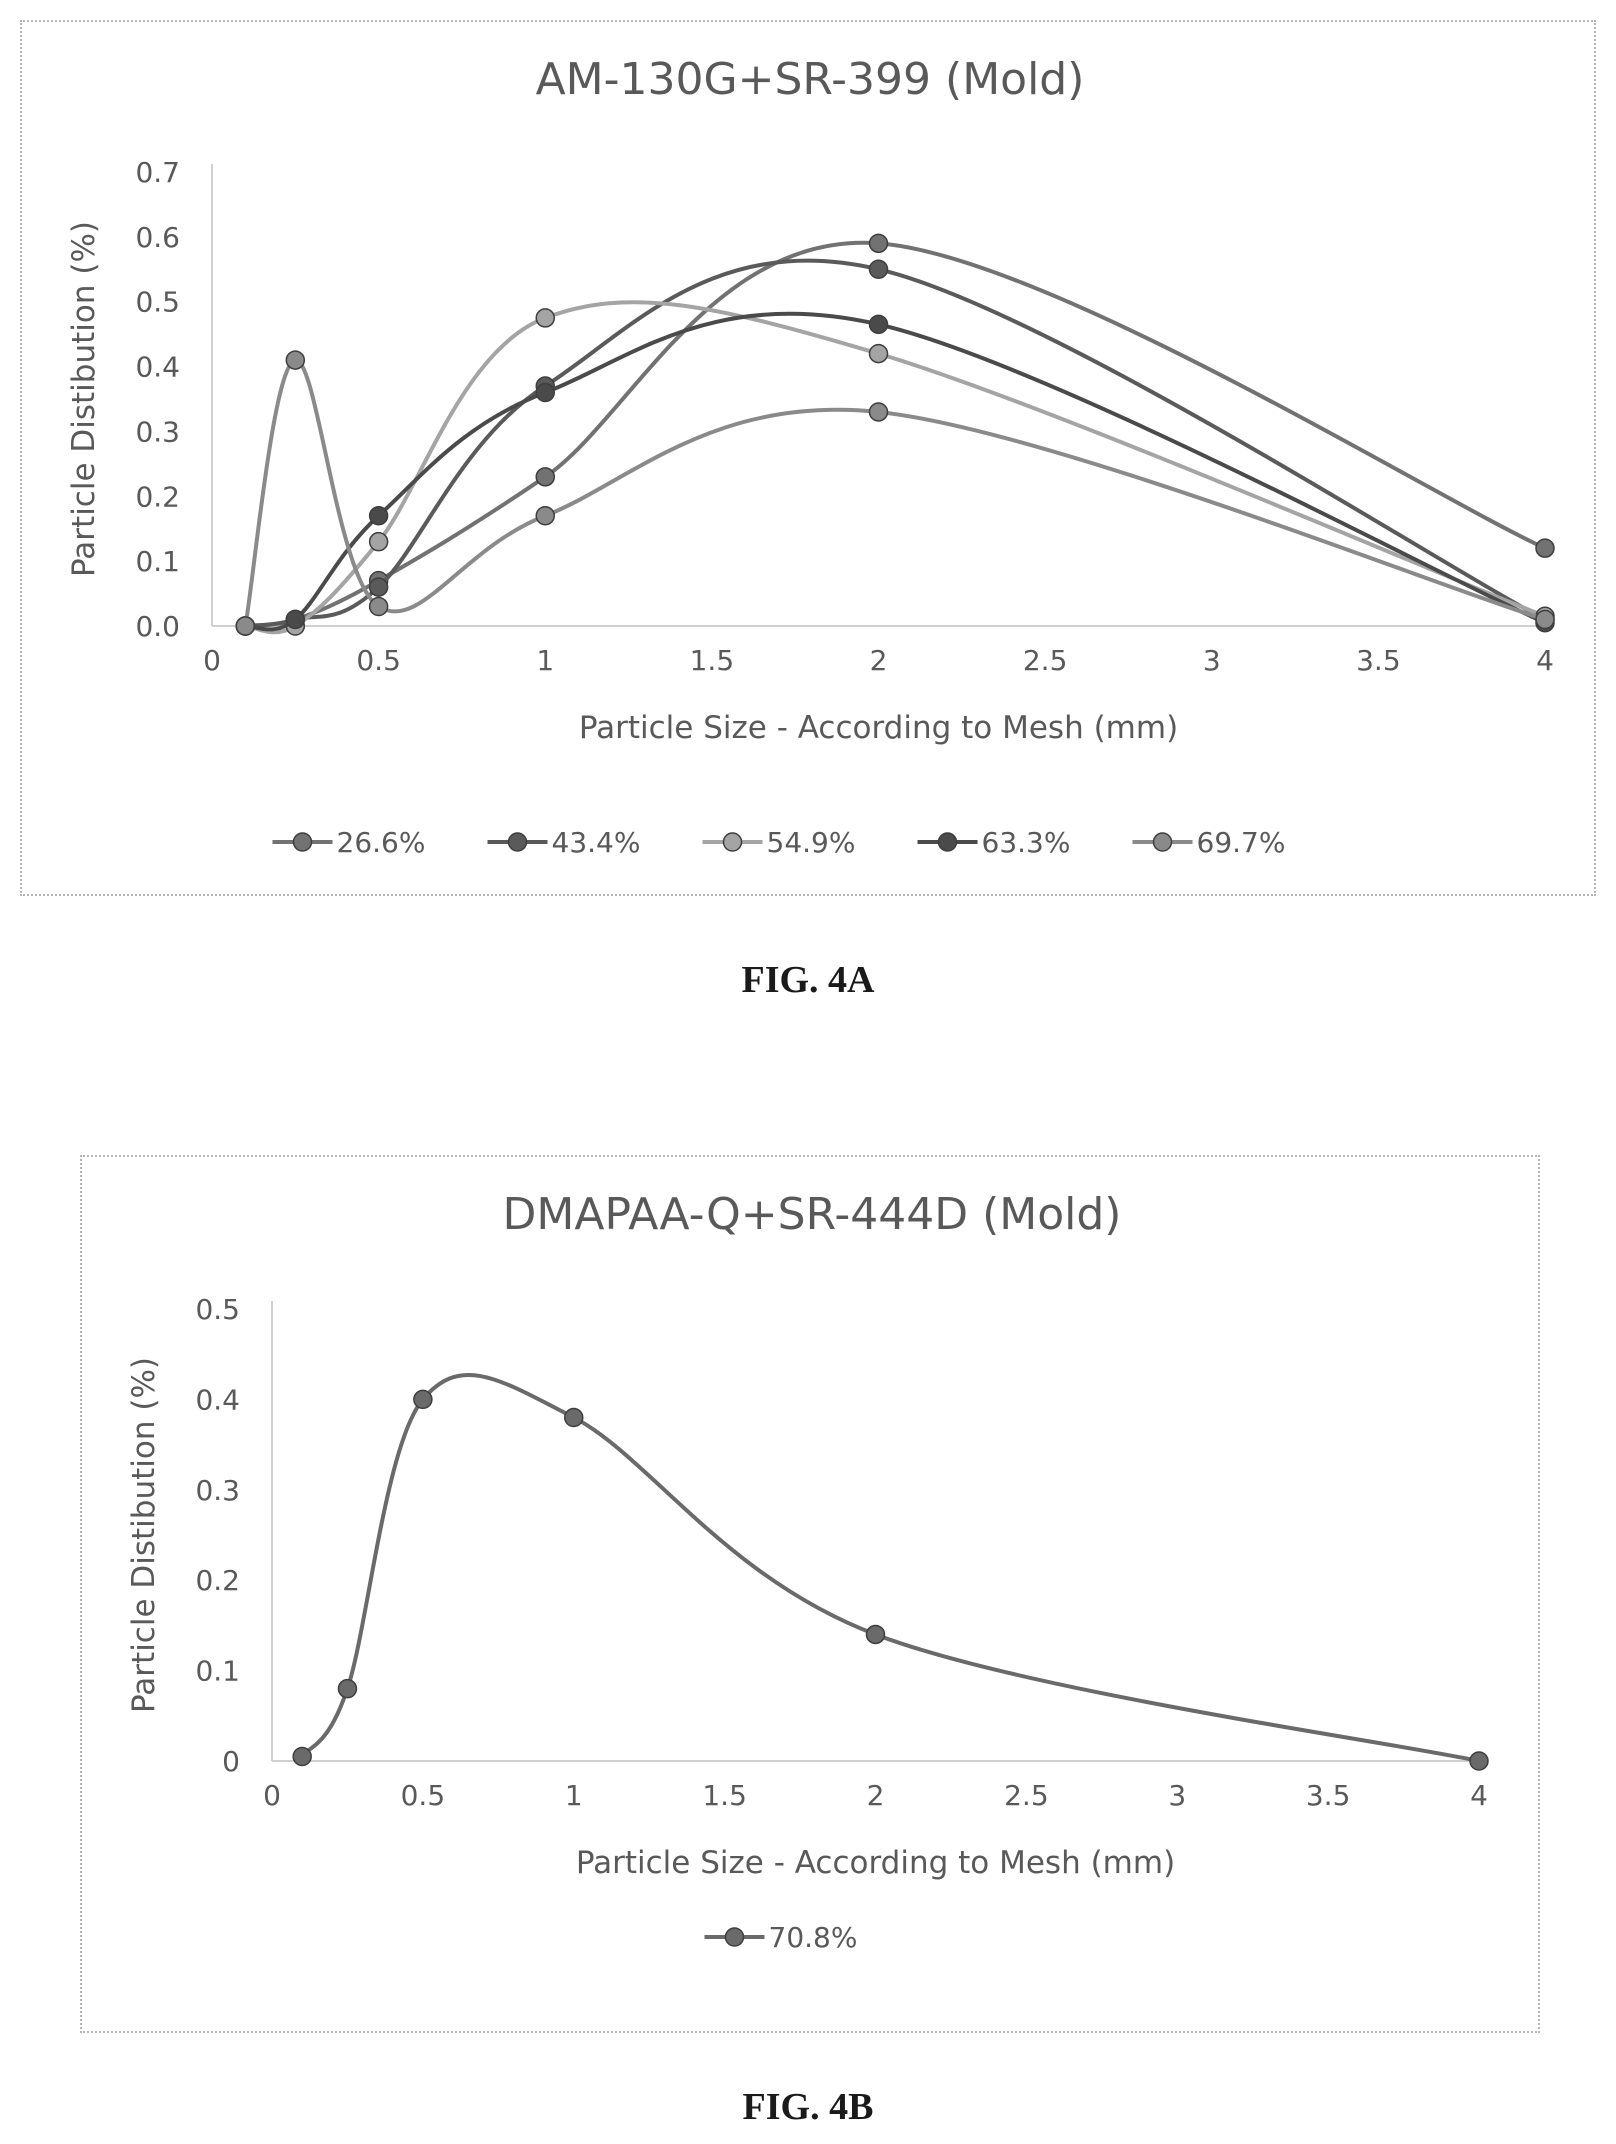  I want to click on chart-b-legend-item: 70.8%, so click(781, 1937).